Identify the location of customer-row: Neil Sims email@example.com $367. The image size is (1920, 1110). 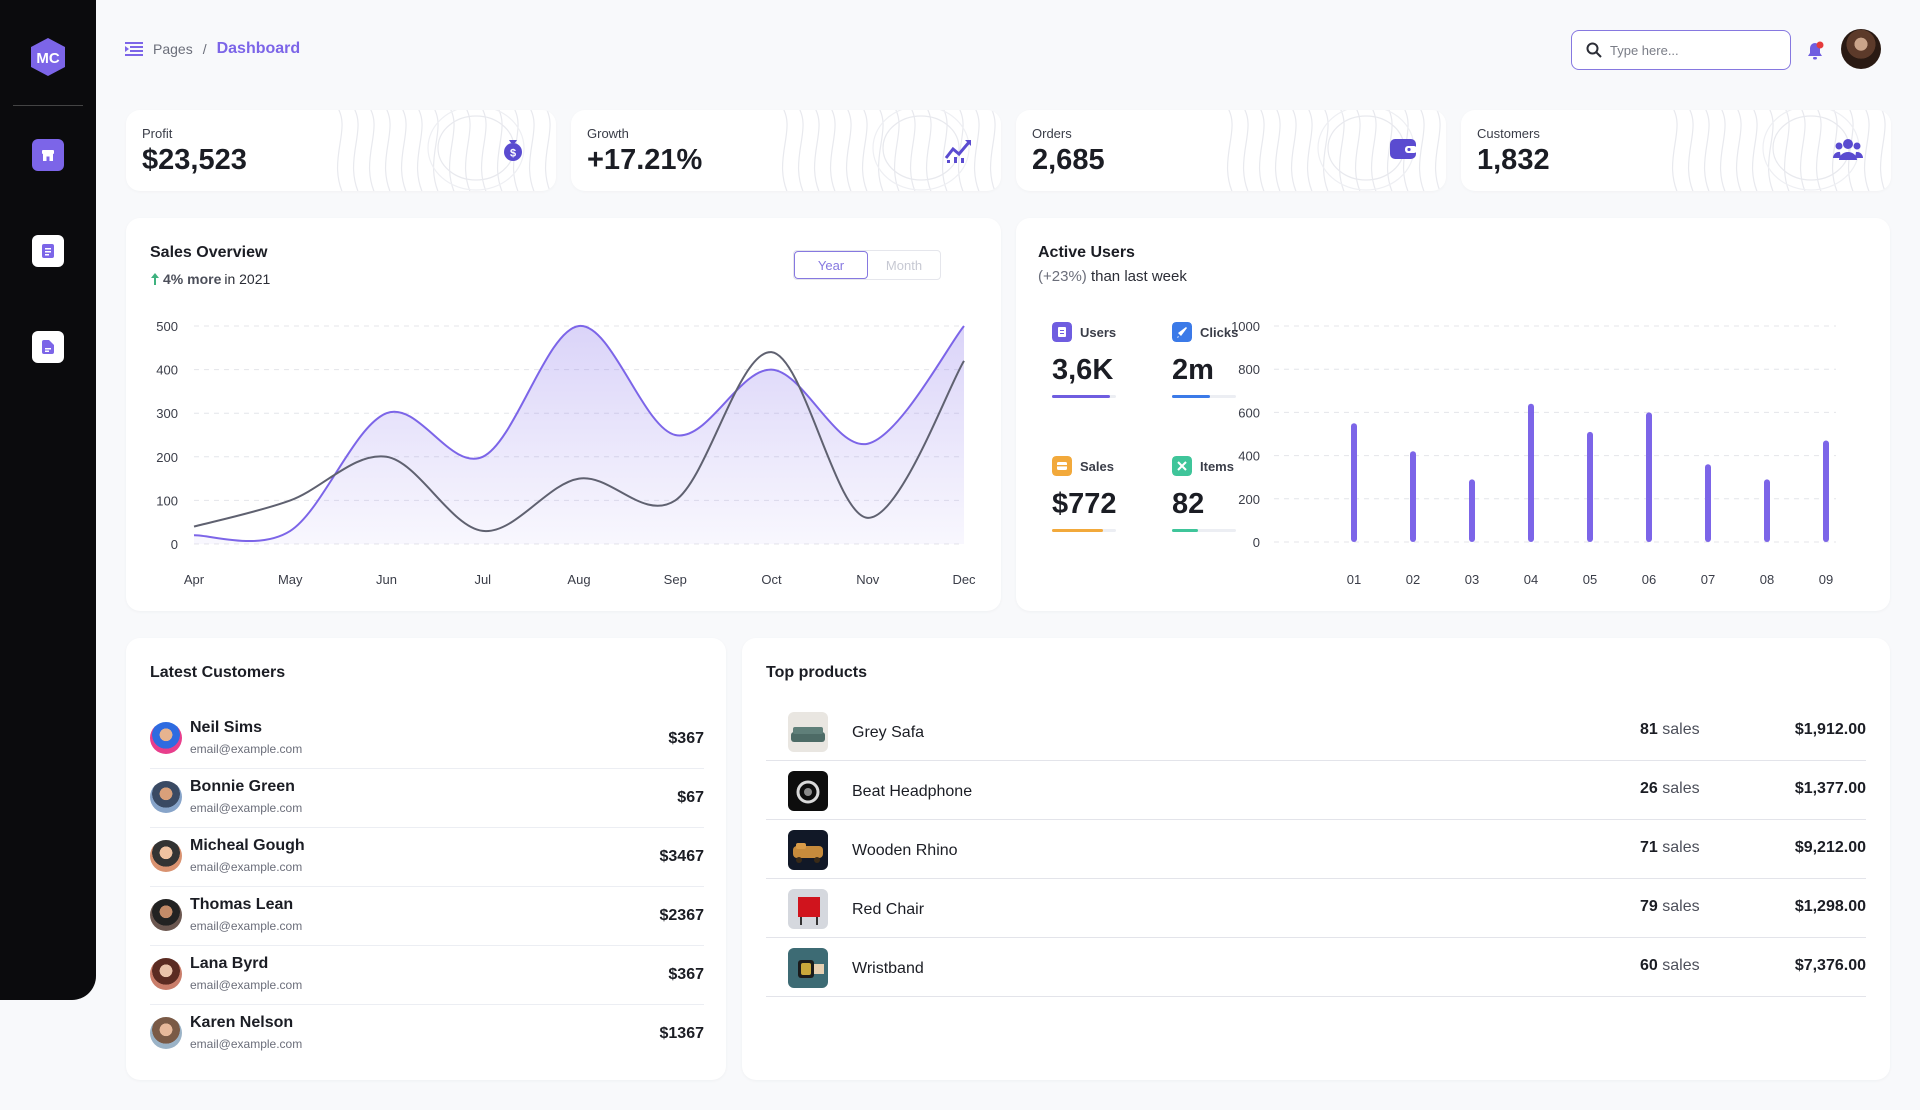
(427, 739).